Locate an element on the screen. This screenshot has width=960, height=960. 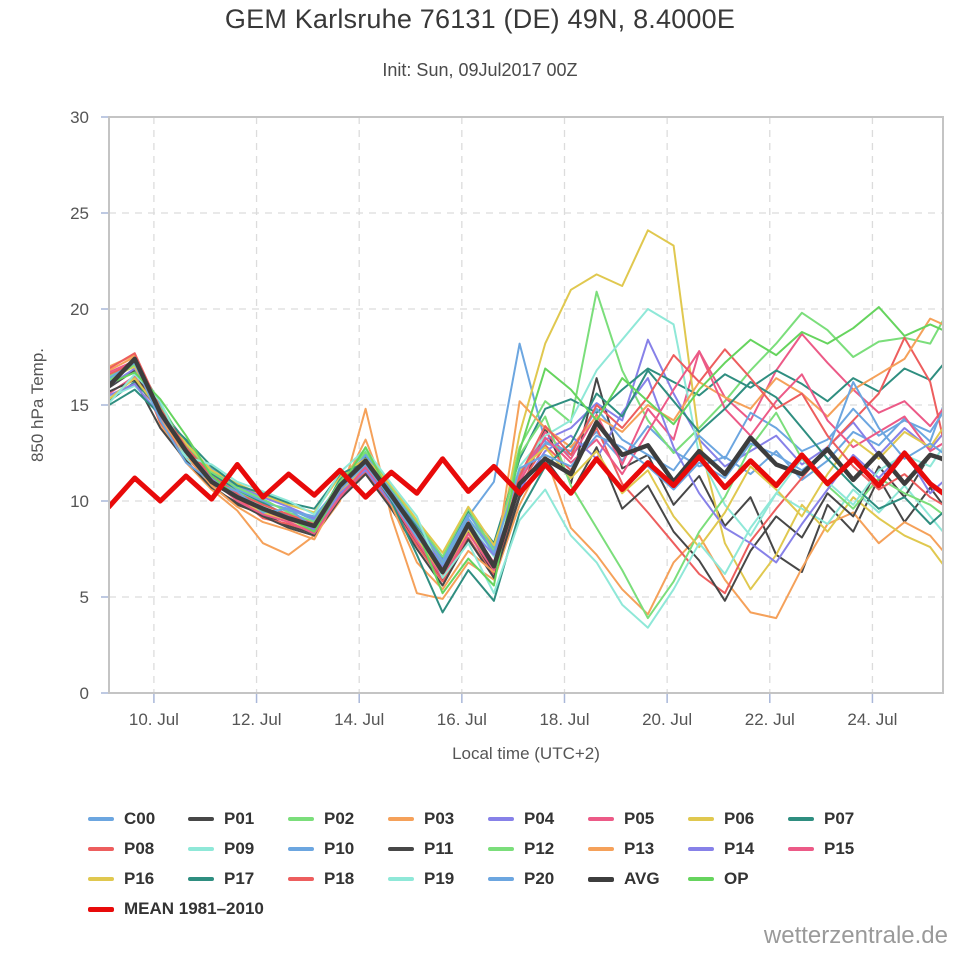
legend-swatch-P10 is located at coordinates (301, 849).